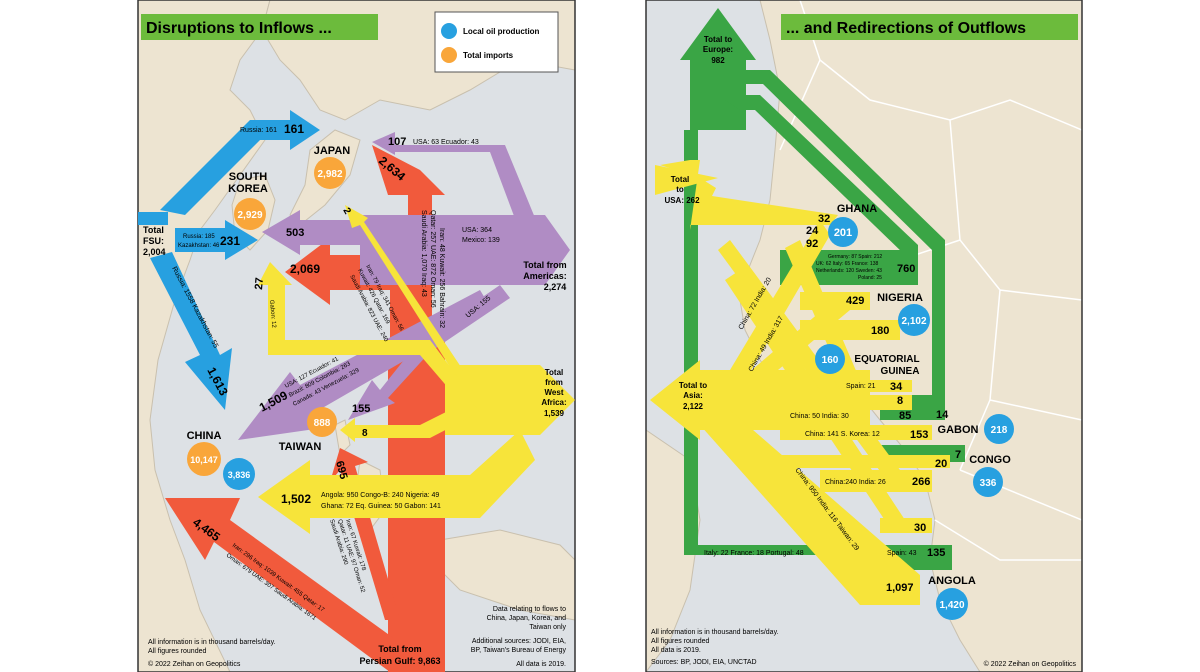 Image resolution: width=1200 pixels, height=672 pixels. Describe the element at coordinates (410, 421) in the screenshot. I see `wafrica-to-taiwan-arrow` at that location.